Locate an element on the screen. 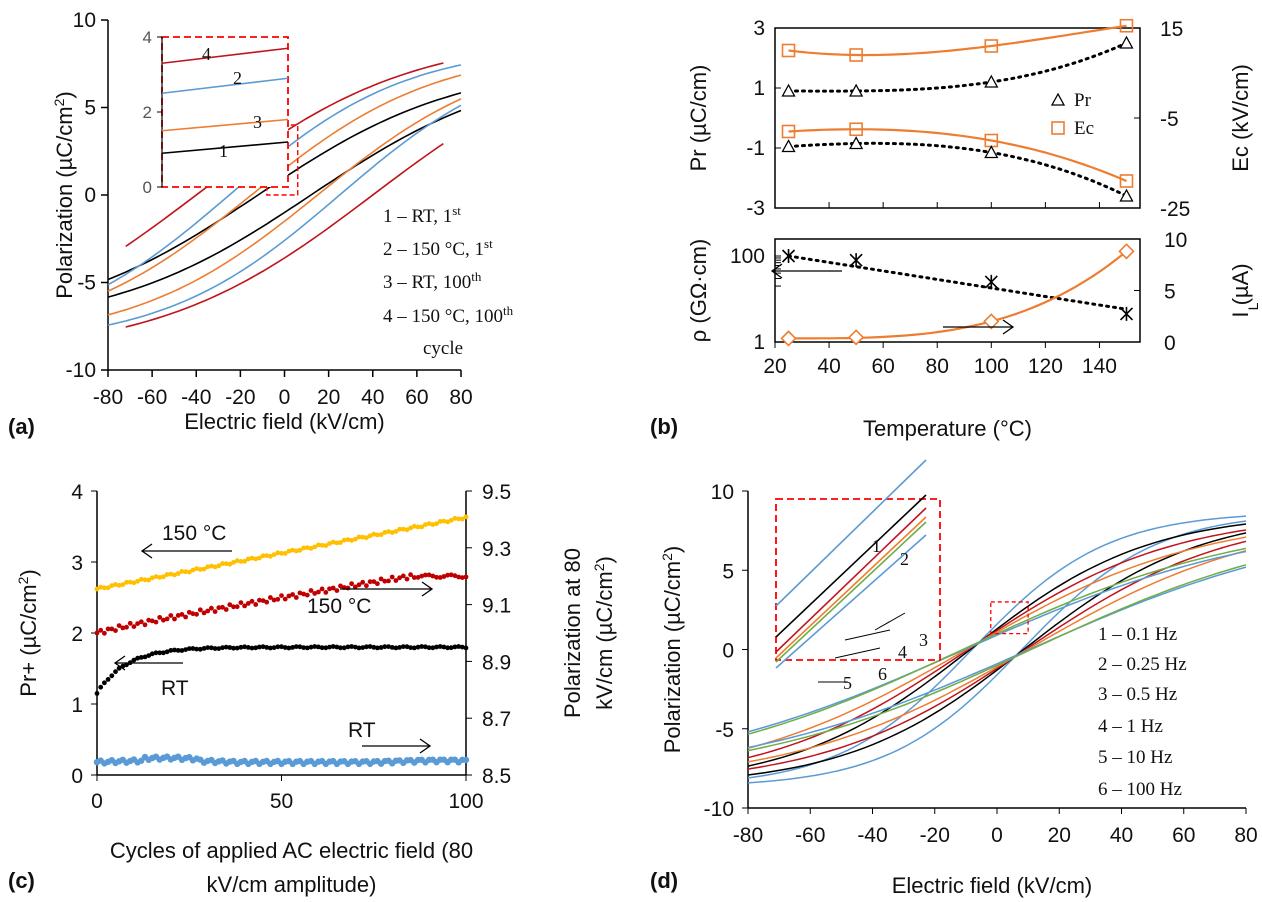  y-axis-title: Pr (µC/cm) is located at coordinates (698, 118).